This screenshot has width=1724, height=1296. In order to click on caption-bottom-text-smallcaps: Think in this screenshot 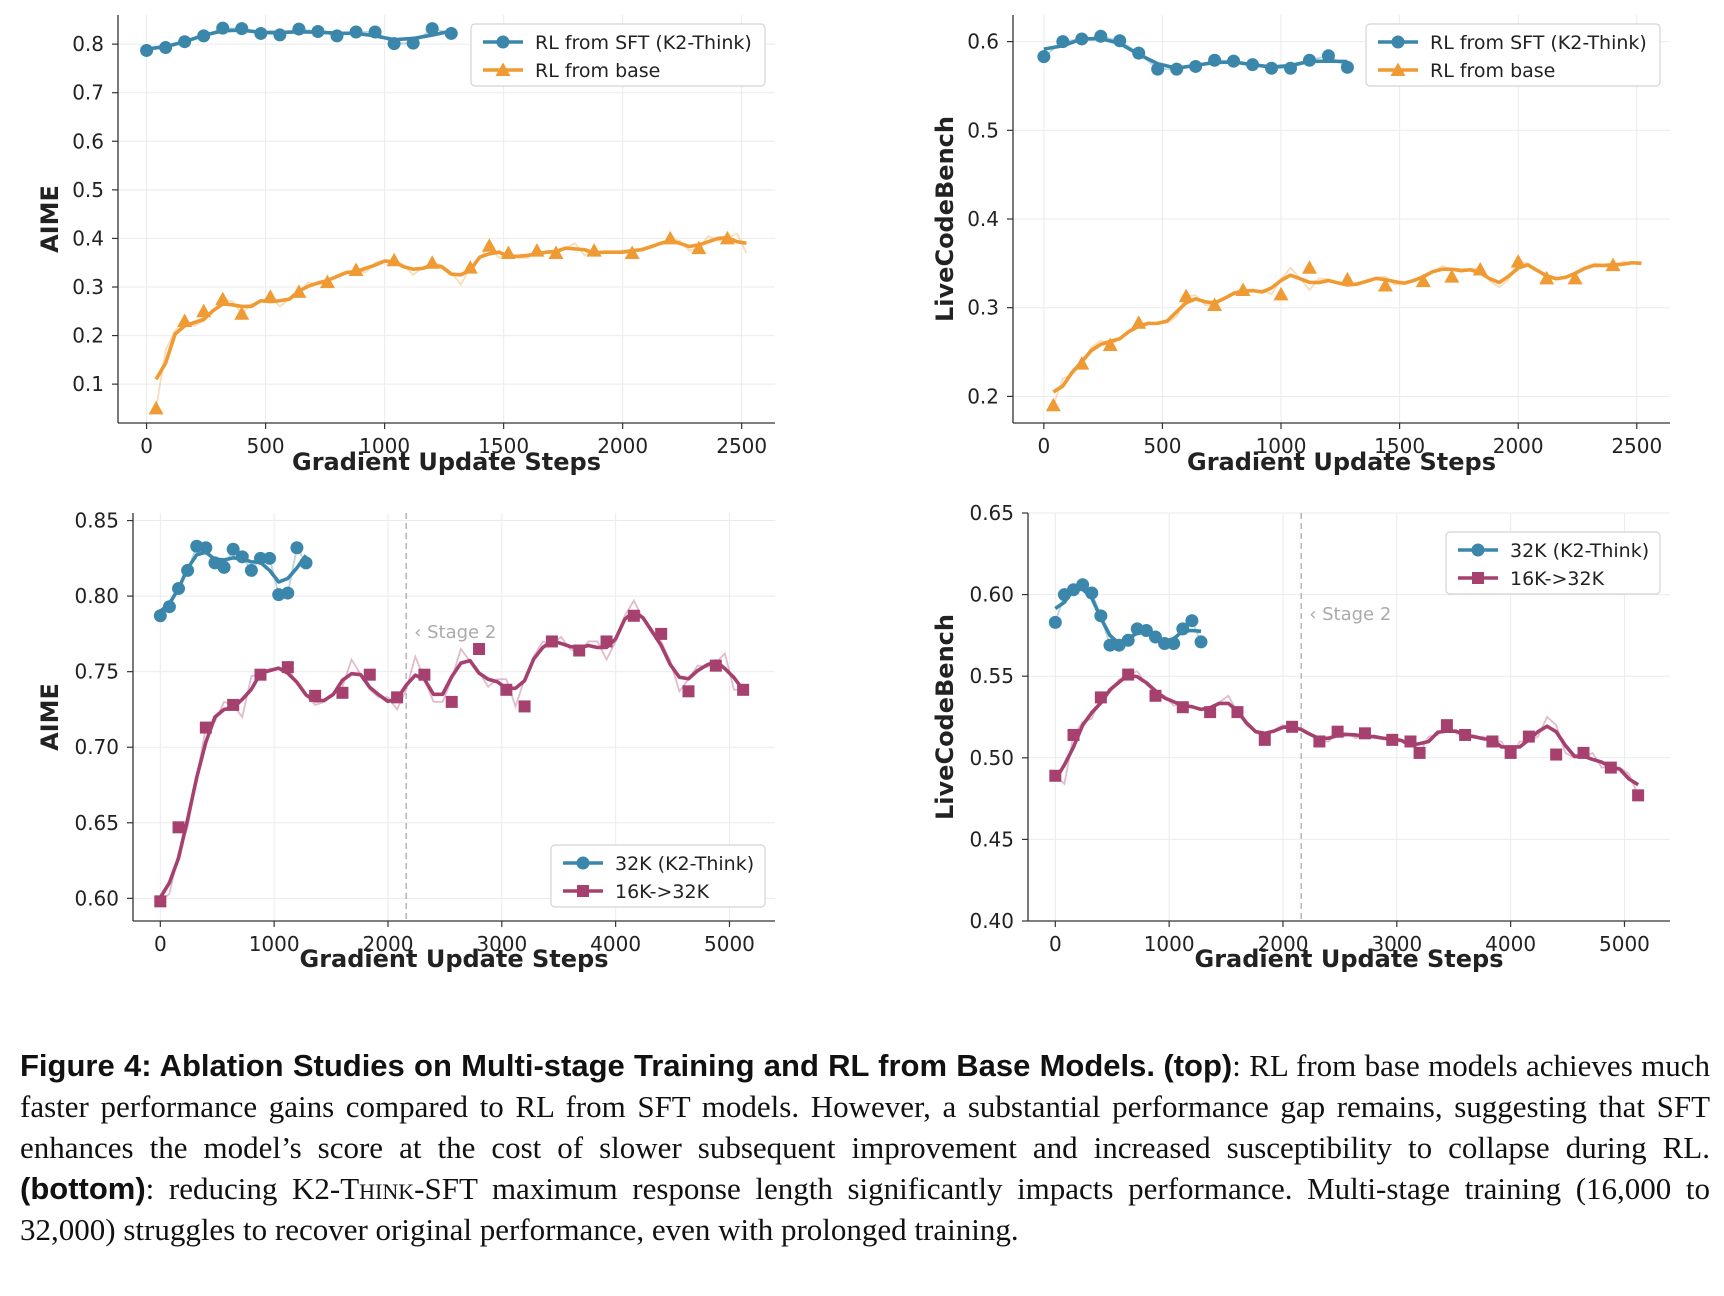, I will do `click(377, 1188)`.